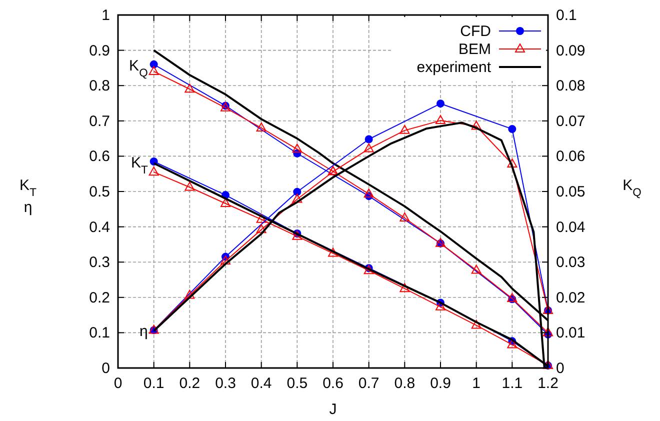 This screenshot has height=421, width=660. I want to click on x-tick-label: 0.8, so click(405, 383).